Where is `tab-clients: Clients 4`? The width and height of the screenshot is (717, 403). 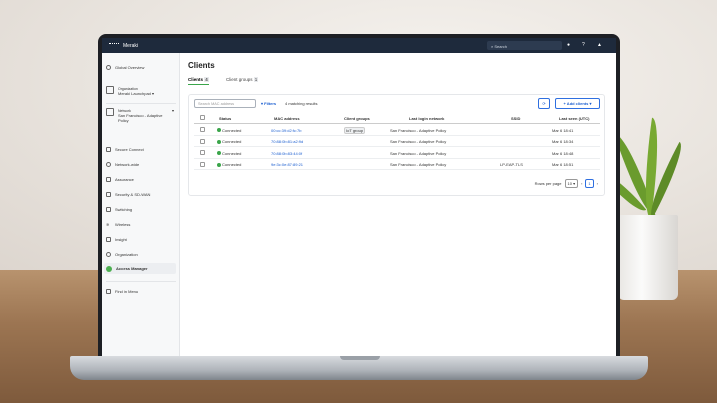 tab-clients: Clients 4 is located at coordinates (198, 81).